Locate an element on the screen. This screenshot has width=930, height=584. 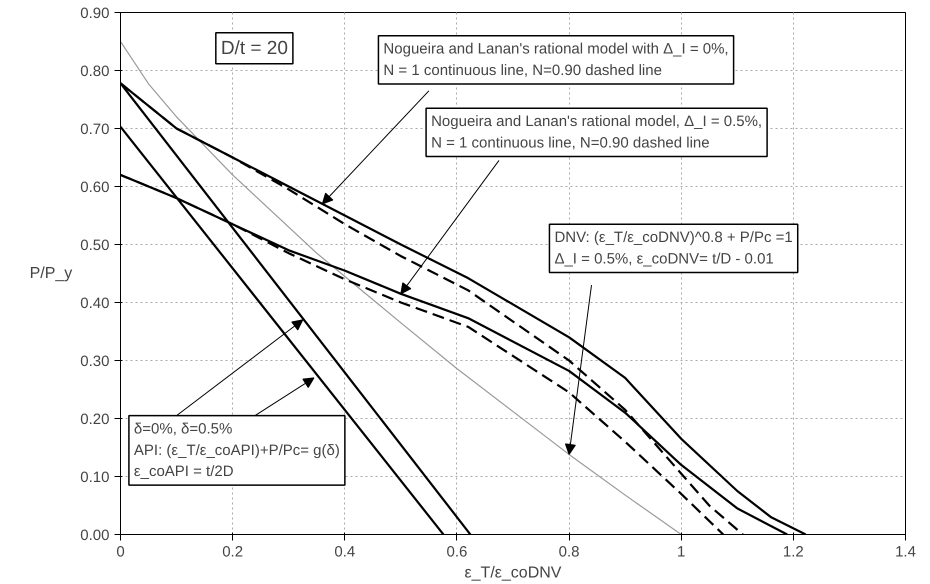
annotation: DNV: (ε_T/ε_coDNV)^0.8 + P/Pc =1 Δ_I = 0.5%, ε_coDNV= t/D - 0.01 is located at coordinates (673, 248).